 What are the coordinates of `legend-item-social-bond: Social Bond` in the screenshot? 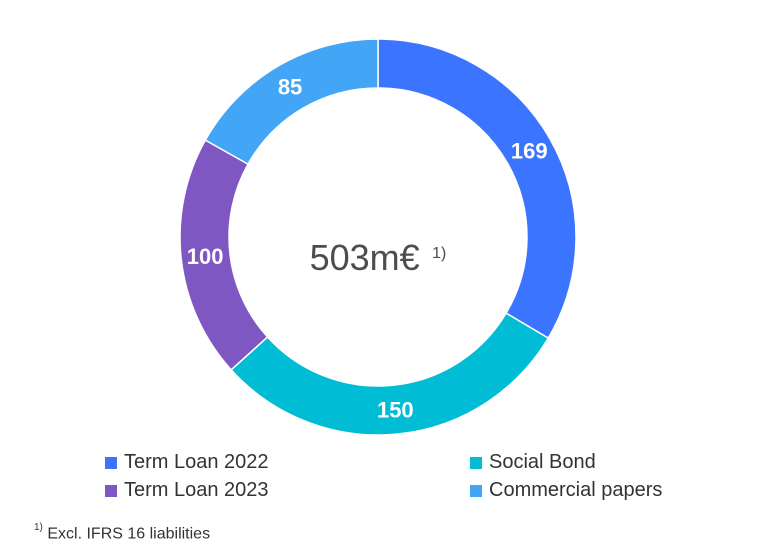 It's located at (533, 462).